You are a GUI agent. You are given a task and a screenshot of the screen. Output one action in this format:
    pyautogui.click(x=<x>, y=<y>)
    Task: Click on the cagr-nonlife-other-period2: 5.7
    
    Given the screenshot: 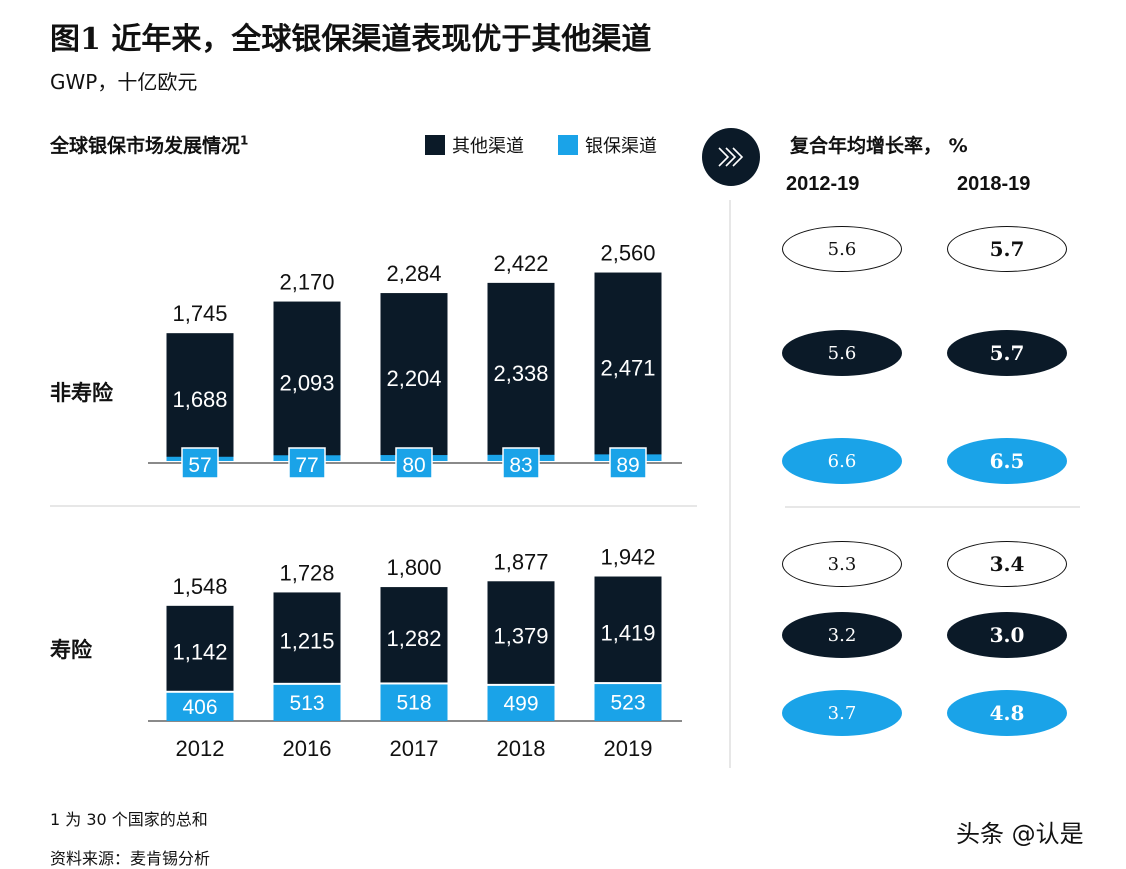 What is the action you would take?
    pyautogui.click(x=1007, y=353)
    